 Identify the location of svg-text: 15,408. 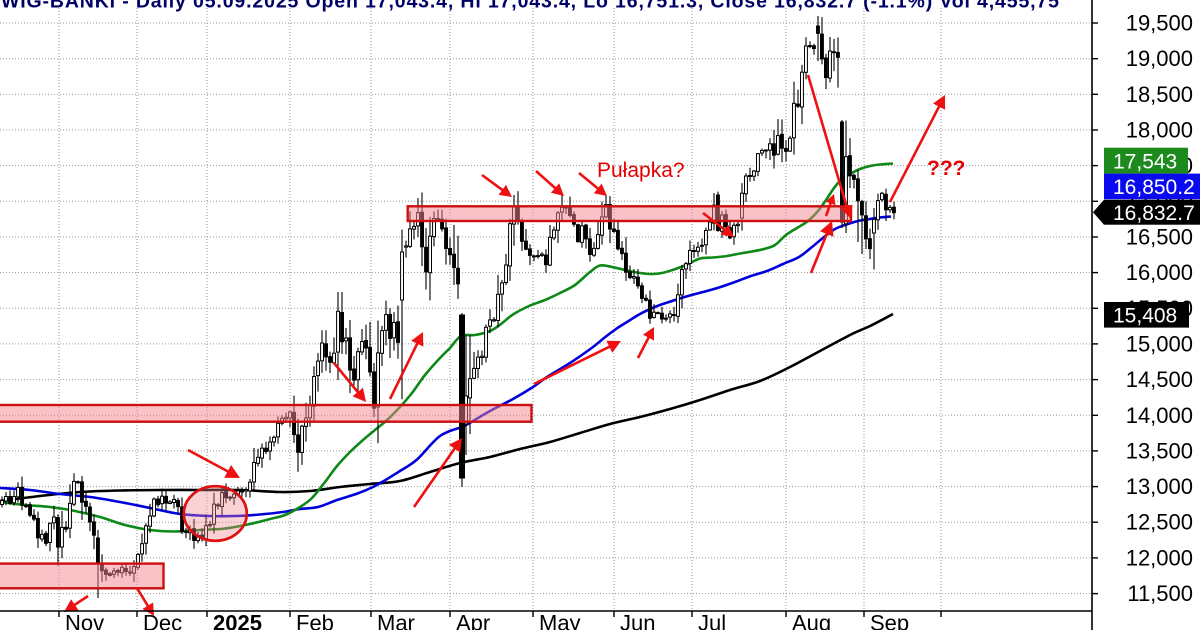
(1145, 316).